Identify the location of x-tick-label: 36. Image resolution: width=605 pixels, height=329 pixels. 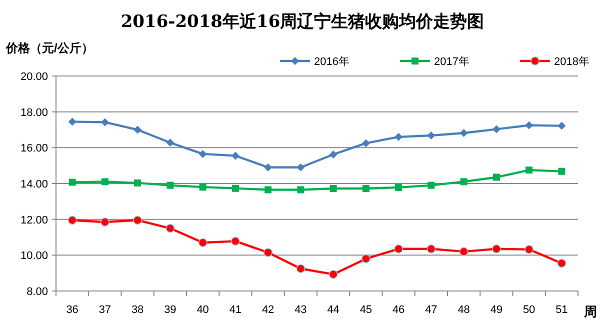
(72, 310).